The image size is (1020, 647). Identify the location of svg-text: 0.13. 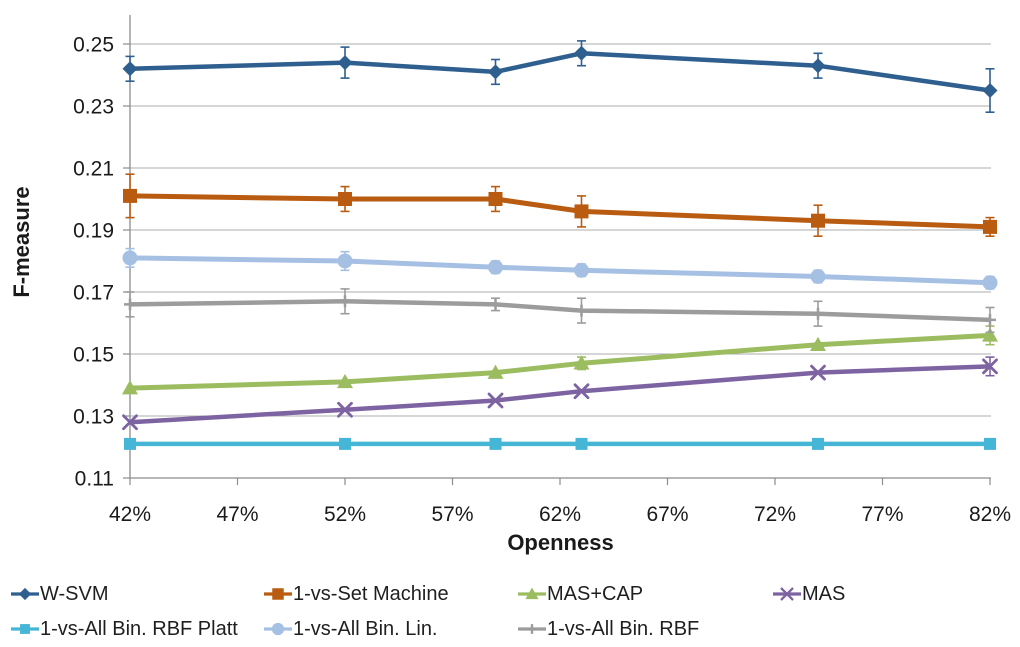
(93, 417).